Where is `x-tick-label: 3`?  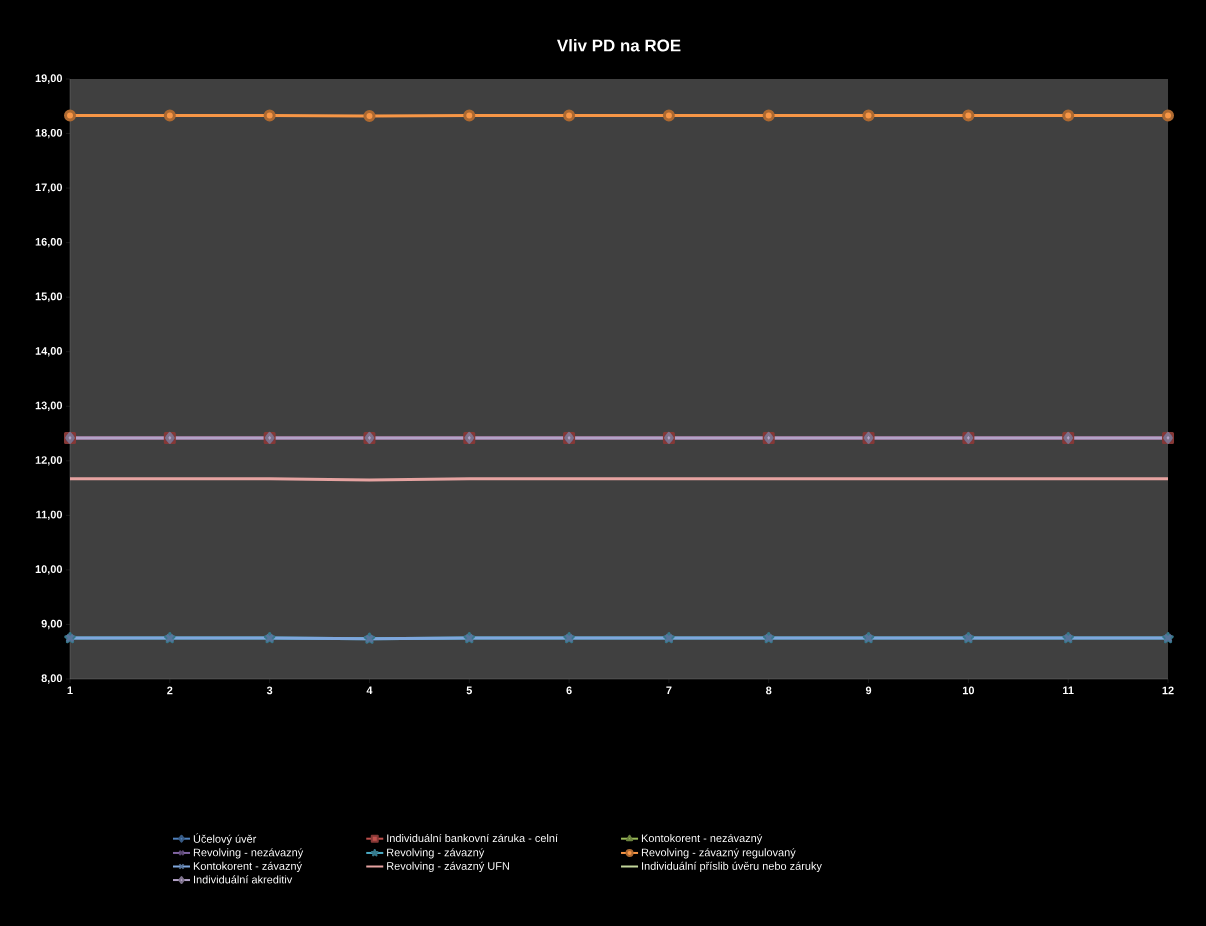
x-tick-label: 3 is located at coordinates (269, 690).